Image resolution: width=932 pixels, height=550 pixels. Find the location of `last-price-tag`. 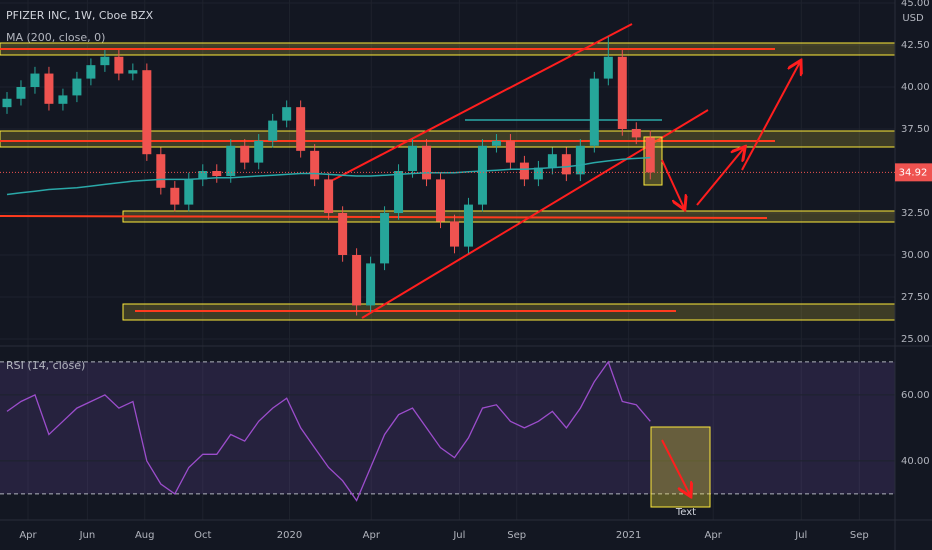

last-price-tag is located at coordinates (913, 172).